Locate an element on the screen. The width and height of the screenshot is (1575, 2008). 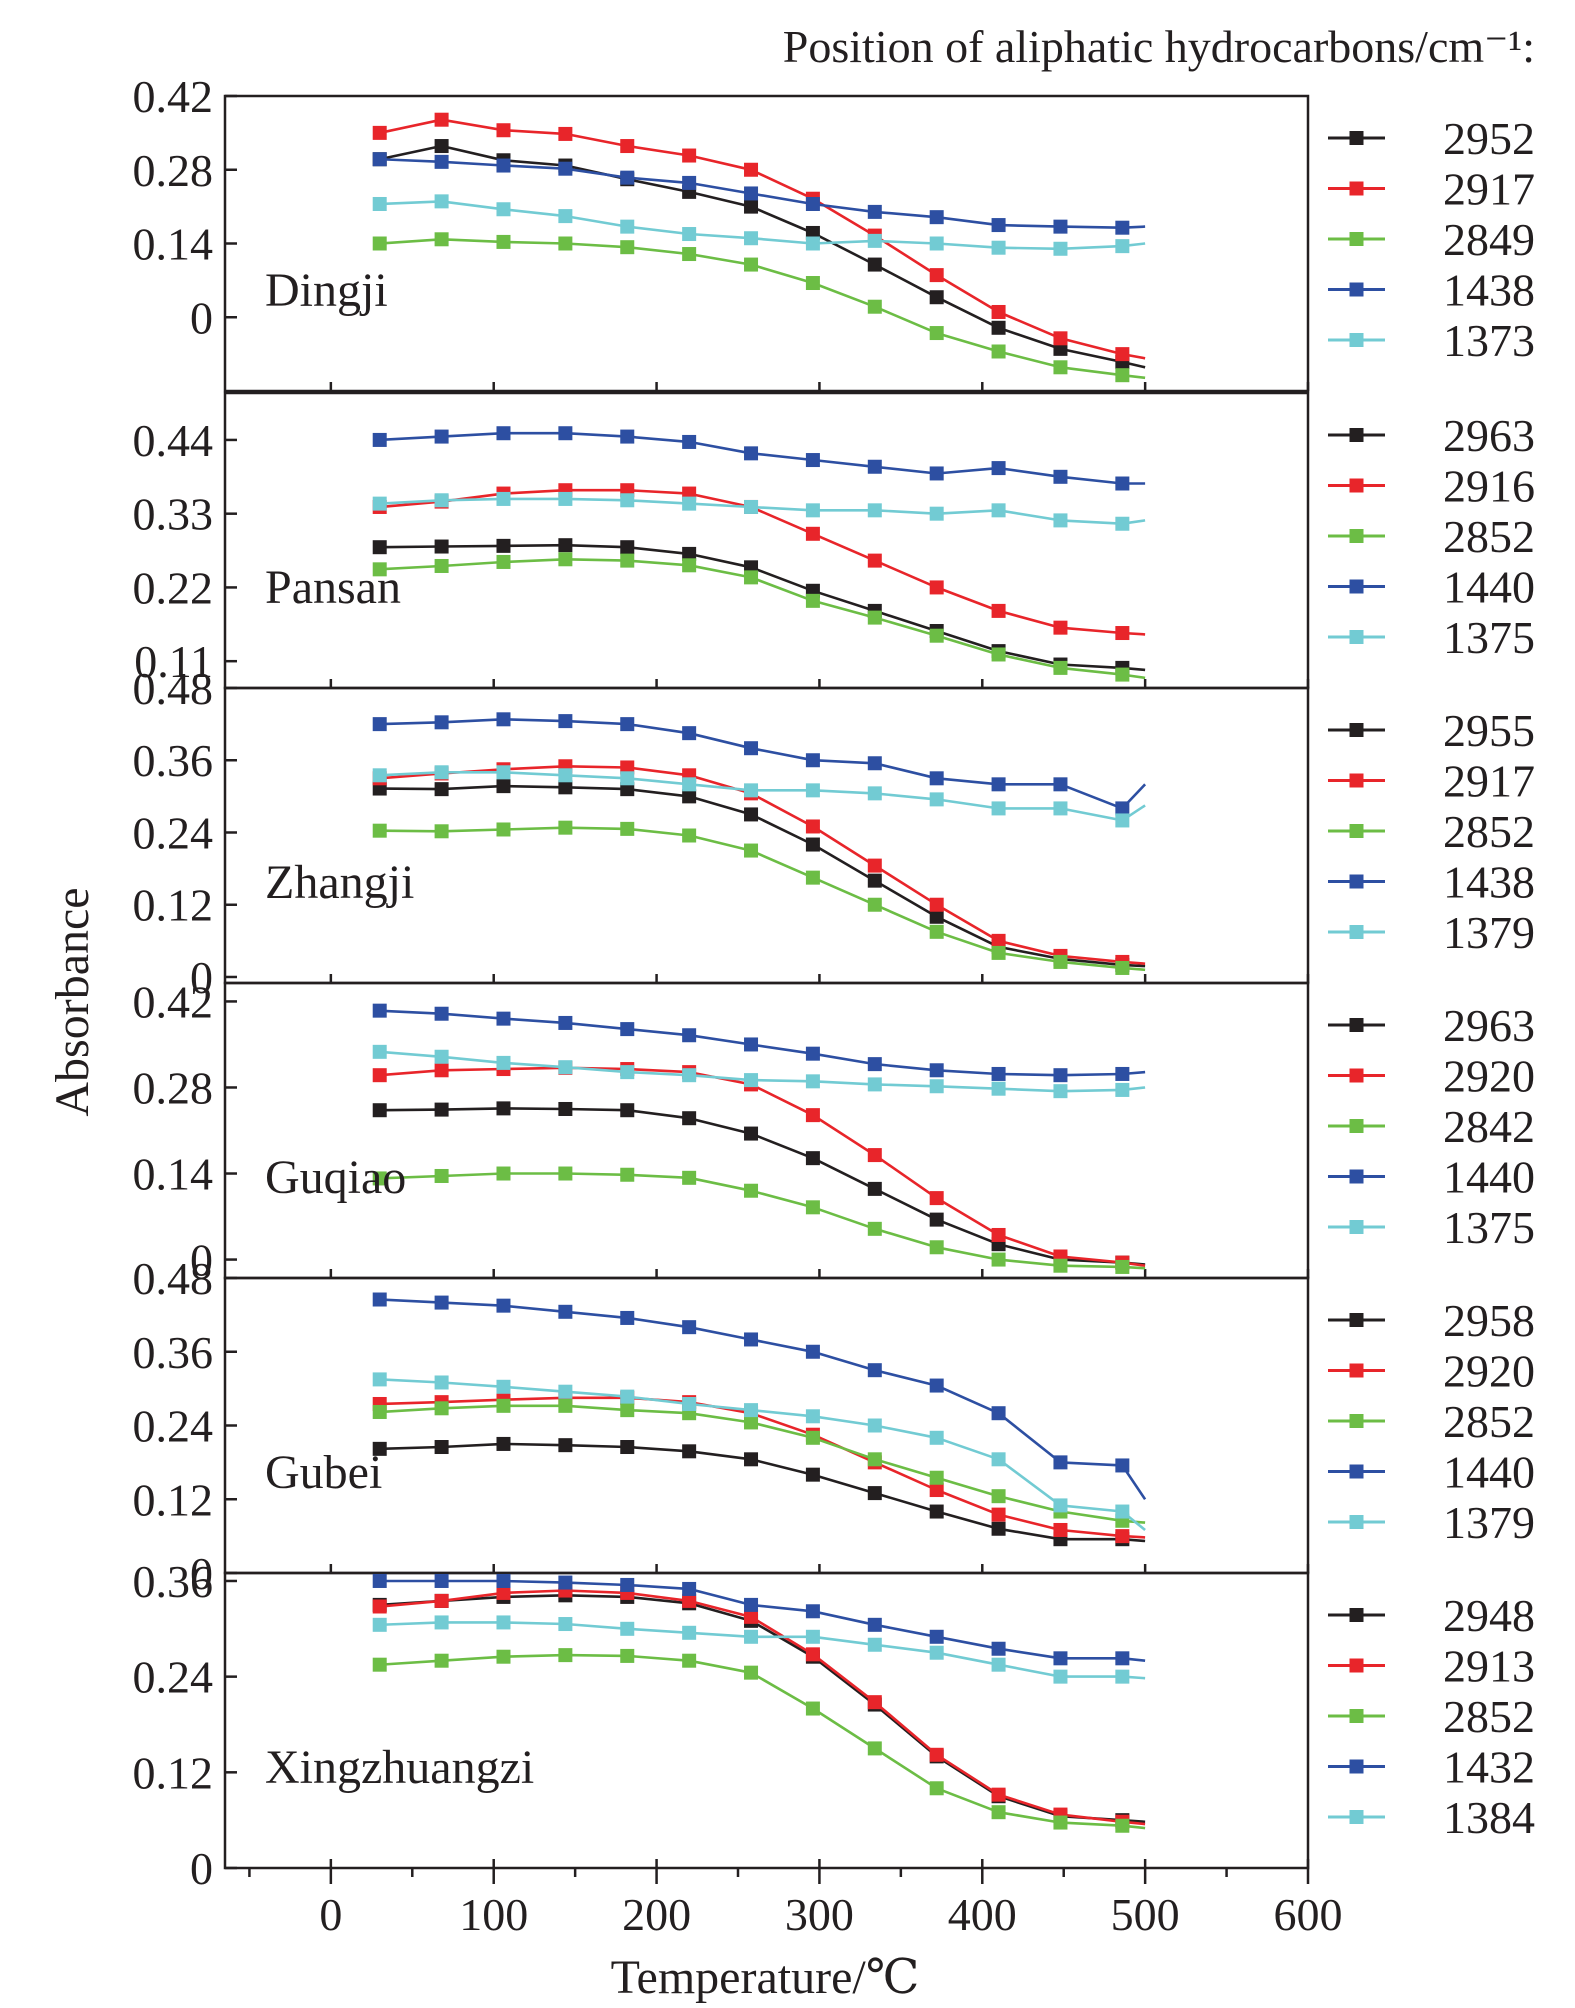
panel-label: Dingji is located at coordinates (326, 290).